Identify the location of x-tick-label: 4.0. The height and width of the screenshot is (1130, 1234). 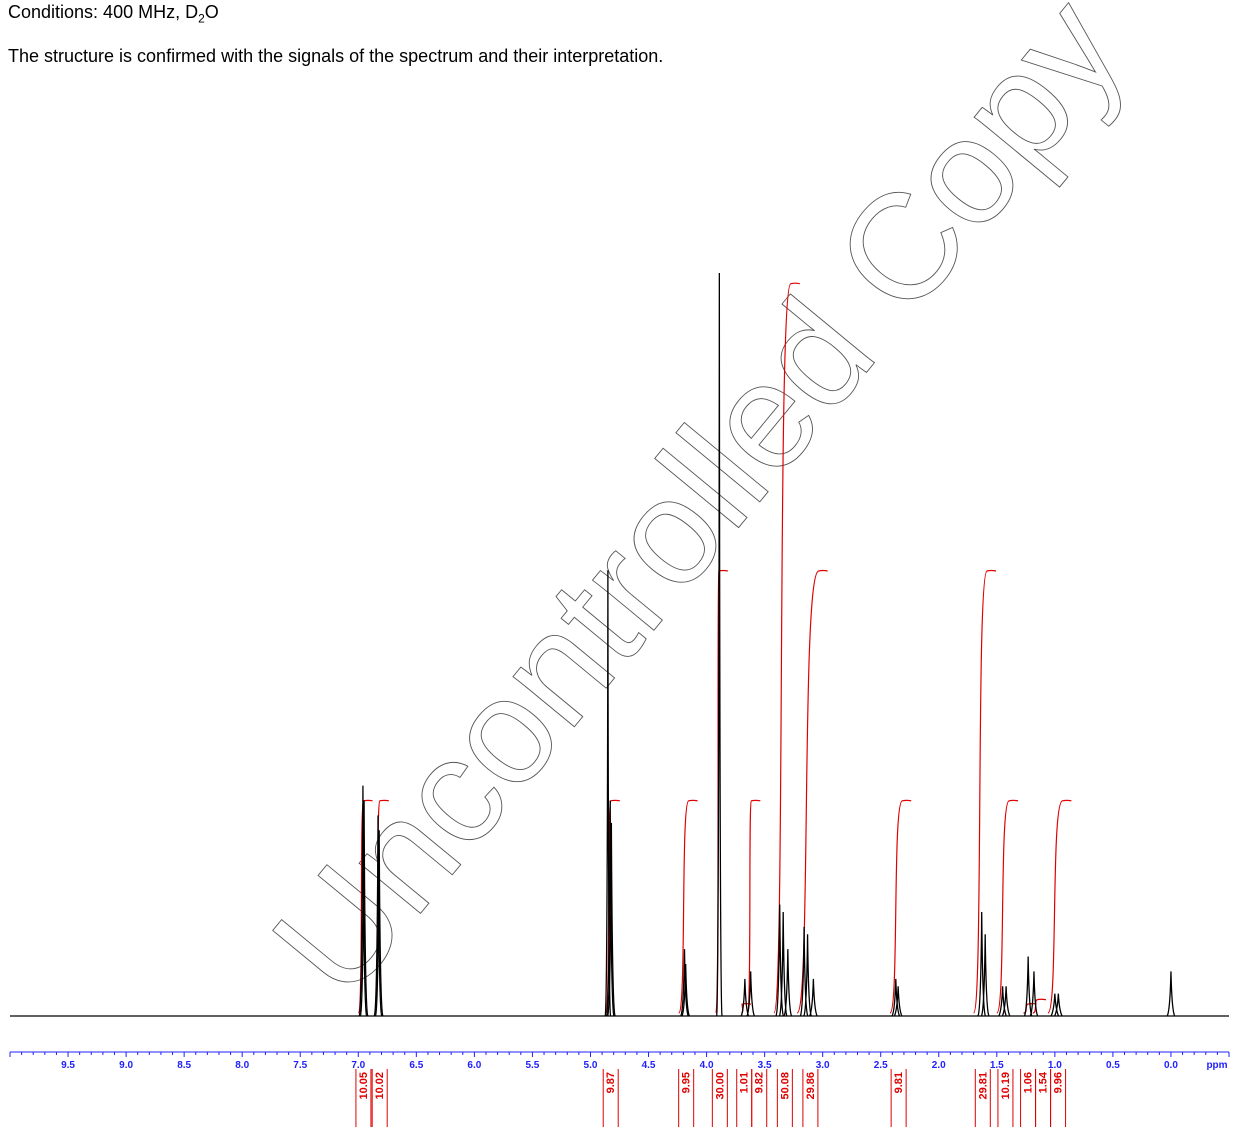
(707, 1065).